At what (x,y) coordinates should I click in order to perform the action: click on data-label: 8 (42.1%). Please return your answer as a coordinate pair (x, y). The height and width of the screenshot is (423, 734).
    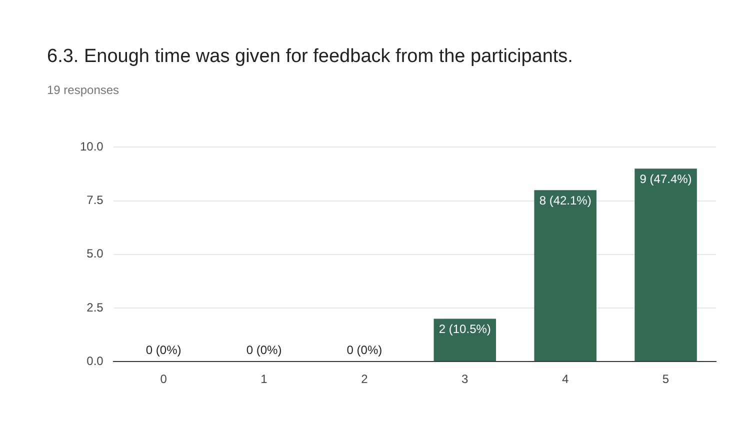
    Looking at the image, I should click on (565, 200).